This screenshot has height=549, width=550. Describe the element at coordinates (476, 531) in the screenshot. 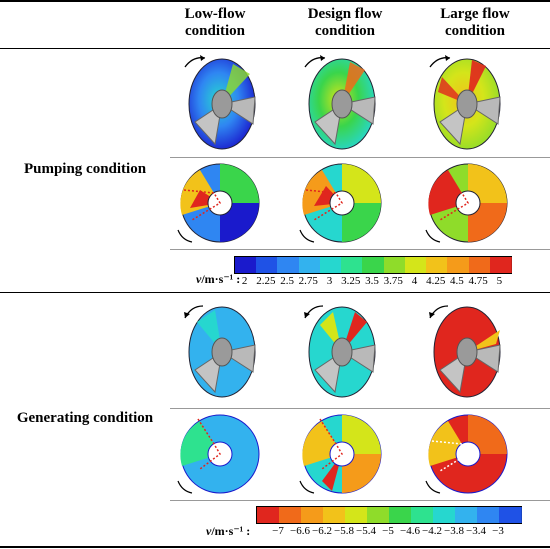

I see `colorbar-tick-label: −3.4` at that location.